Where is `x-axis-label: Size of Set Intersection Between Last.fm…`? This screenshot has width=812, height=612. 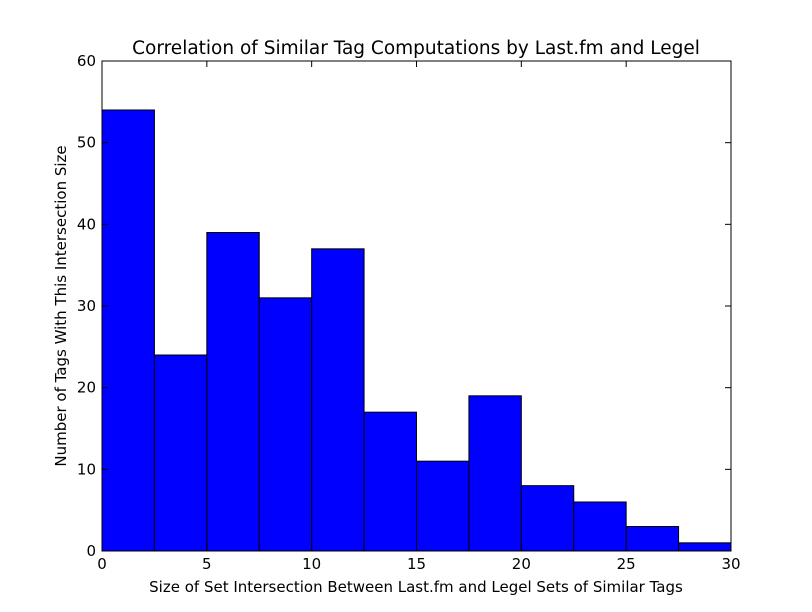
x-axis-label: Size of Set Intersection Between Last.fm… is located at coordinates (416, 587).